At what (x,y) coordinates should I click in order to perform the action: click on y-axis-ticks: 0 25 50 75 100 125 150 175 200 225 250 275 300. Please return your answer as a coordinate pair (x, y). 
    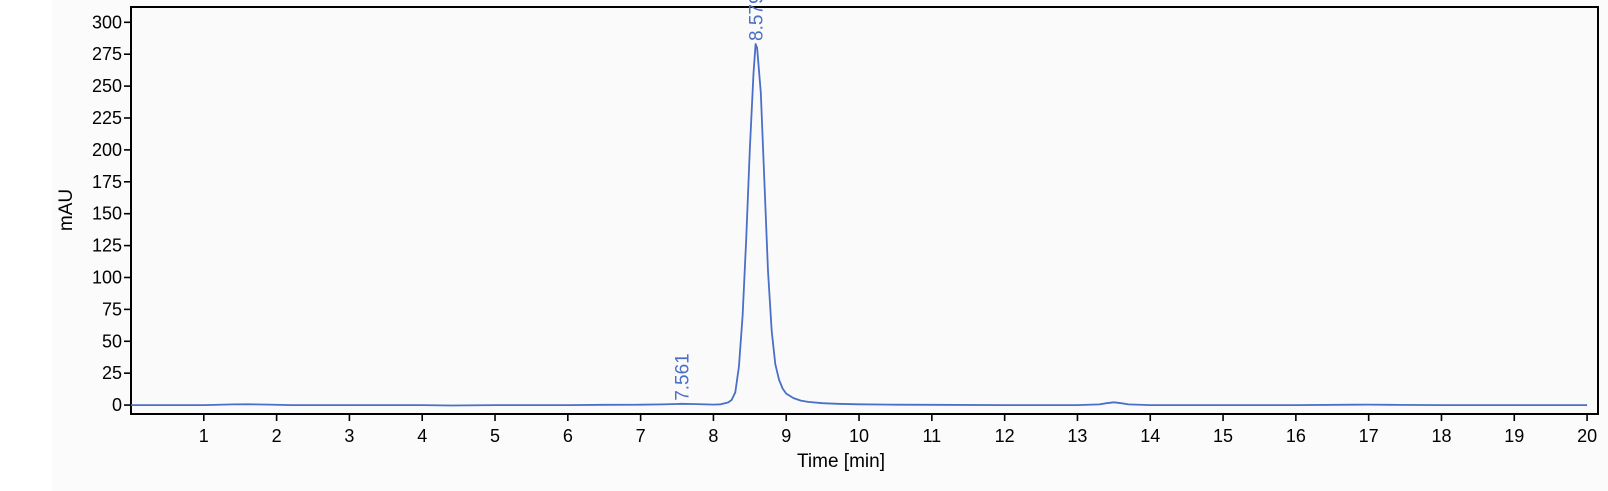
    Looking at the image, I should click on (111, 213).